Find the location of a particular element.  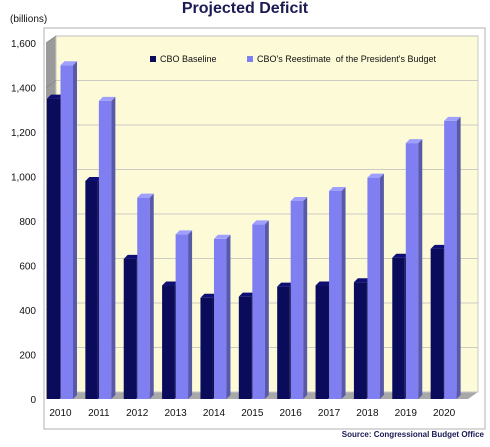

y-tick-label: 800 is located at coordinates (27, 222).